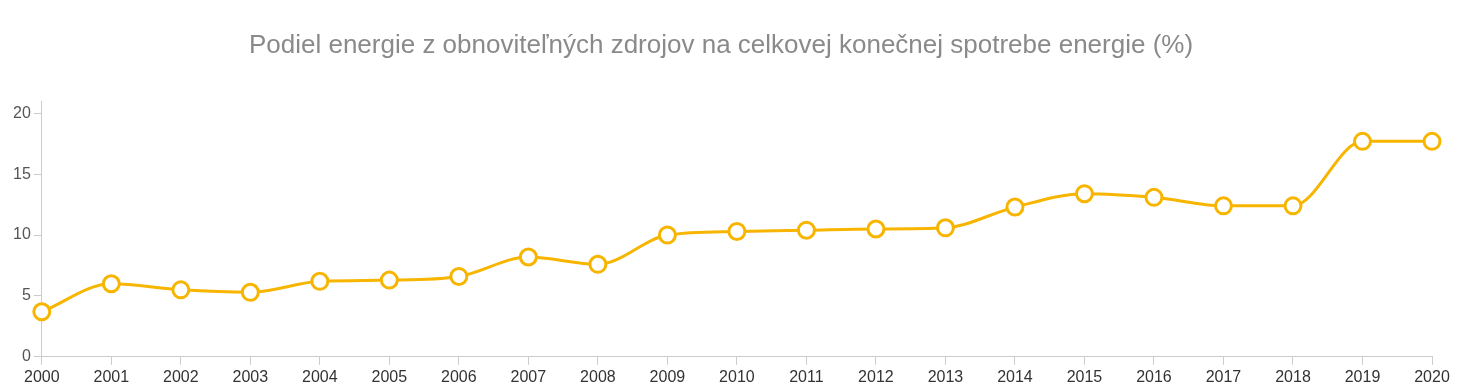  I want to click on x-tick-label: 2000, so click(42, 376).